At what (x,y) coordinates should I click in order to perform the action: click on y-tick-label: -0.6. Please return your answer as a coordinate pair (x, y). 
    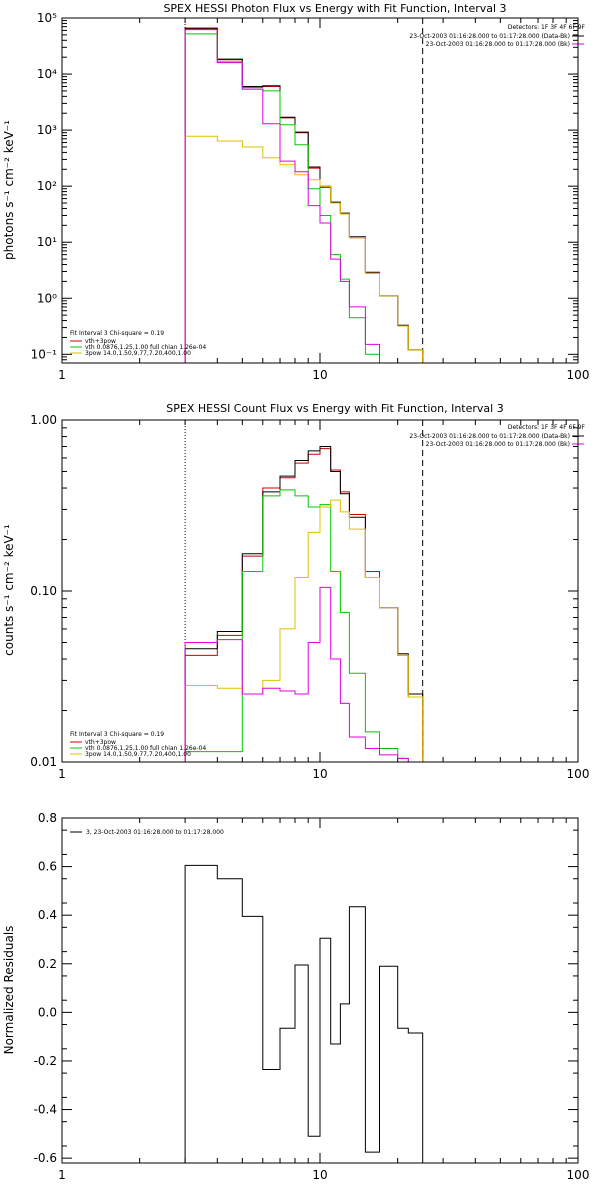
    Looking at the image, I should click on (45, 1158).